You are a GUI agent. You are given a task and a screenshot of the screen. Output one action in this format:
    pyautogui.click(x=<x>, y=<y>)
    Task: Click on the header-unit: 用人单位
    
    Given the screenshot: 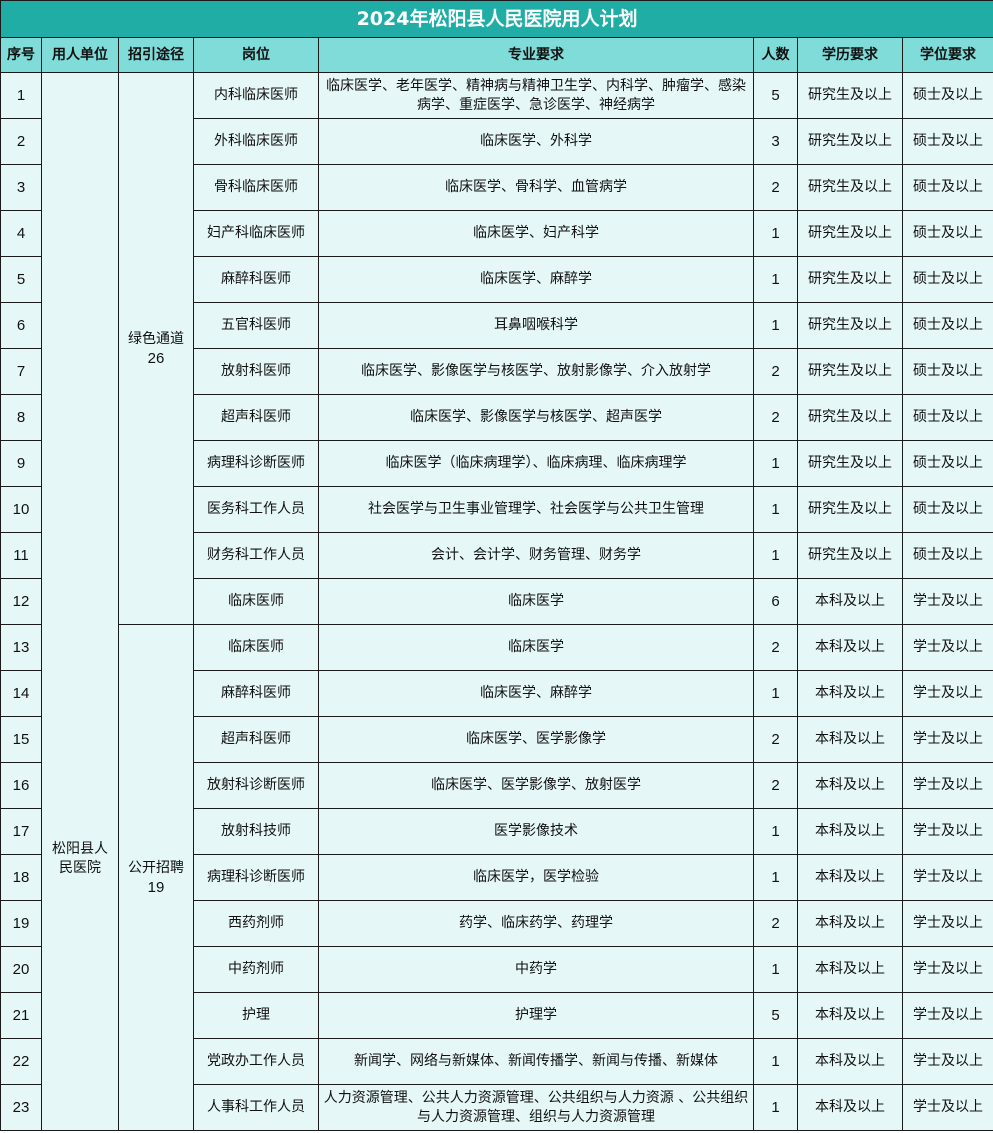 What is the action you would take?
    pyautogui.click(x=80, y=55)
    